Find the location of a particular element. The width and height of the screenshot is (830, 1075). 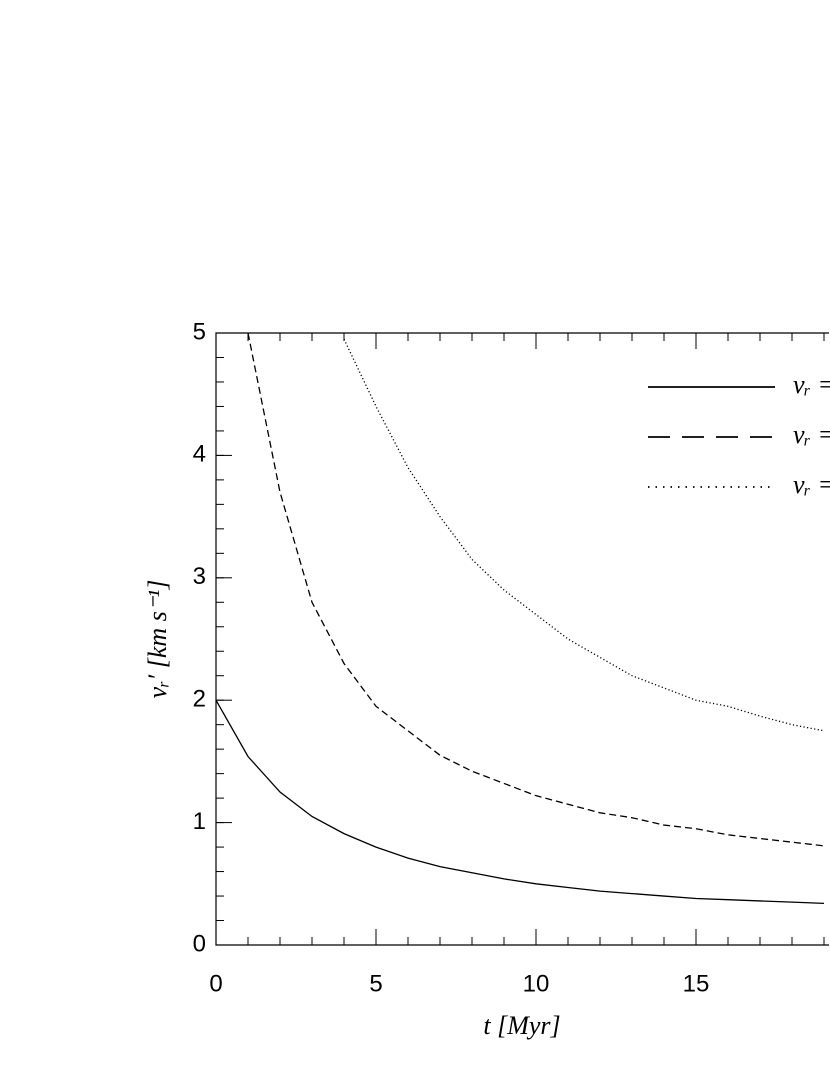

y-tick-label: 1 is located at coordinates (199, 821).